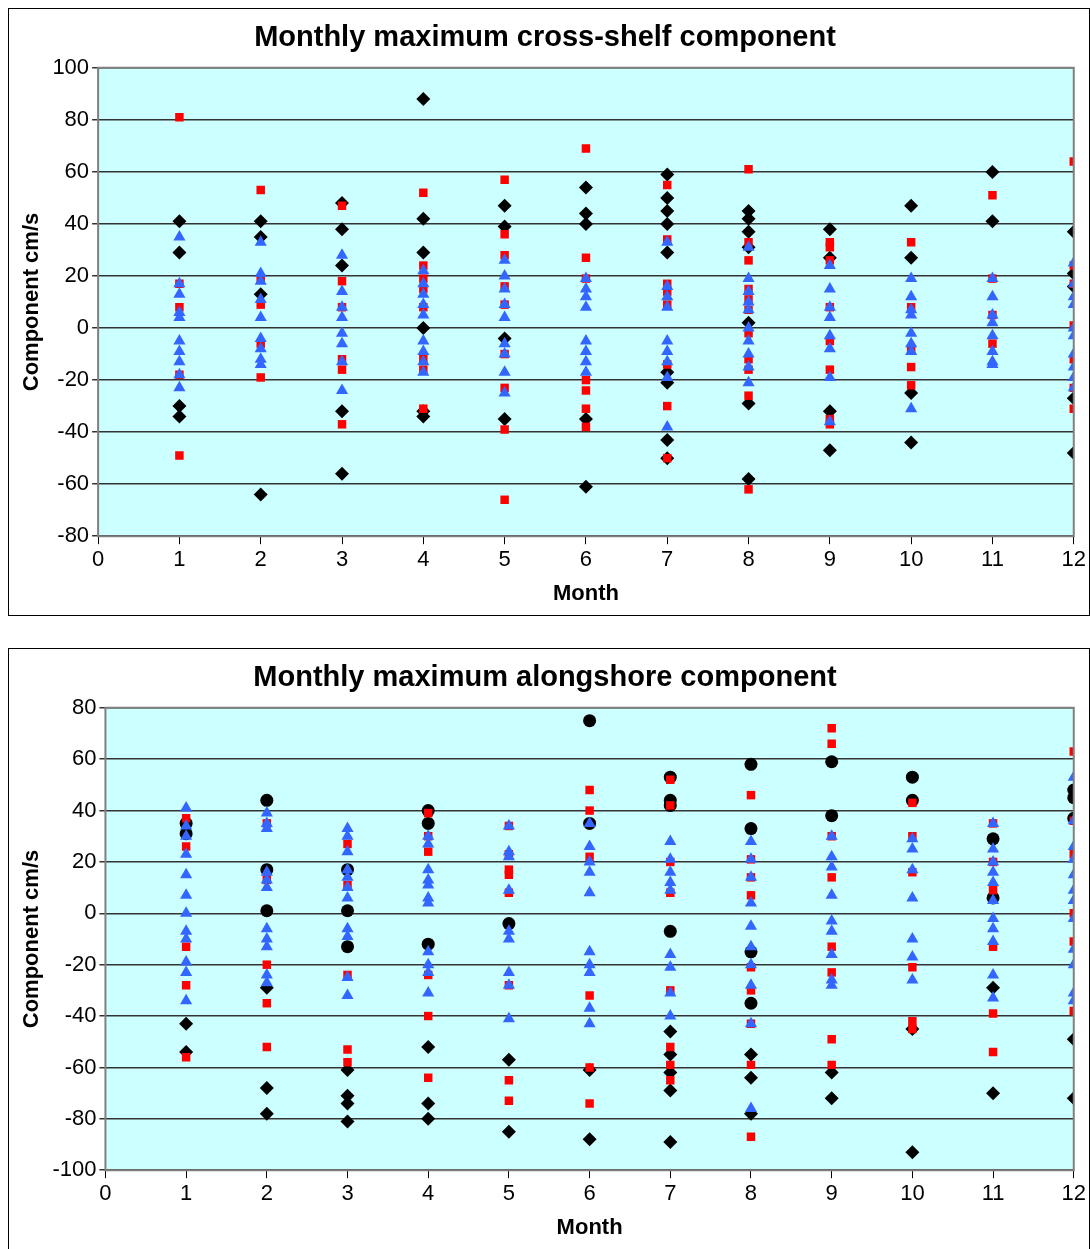 The image size is (1090, 1249). What do you see at coordinates (84, 860) in the screenshot?
I see `y-tick-label: 20` at bounding box center [84, 860].